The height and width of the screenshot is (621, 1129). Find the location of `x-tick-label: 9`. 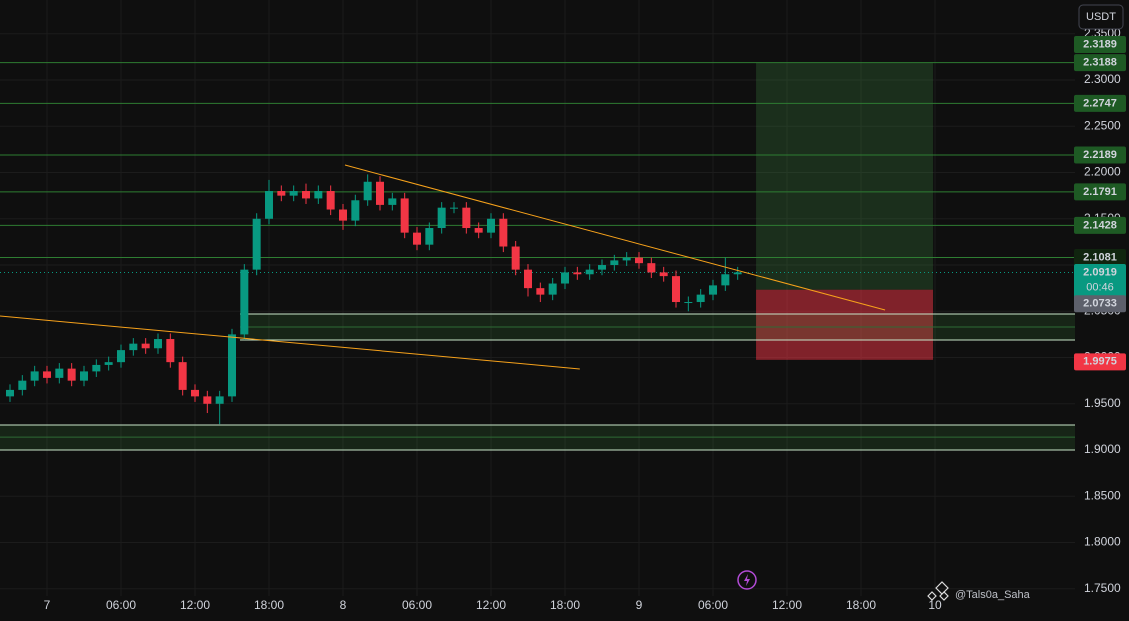

x-tick-label: 9 is located at coordinates (639, 605).